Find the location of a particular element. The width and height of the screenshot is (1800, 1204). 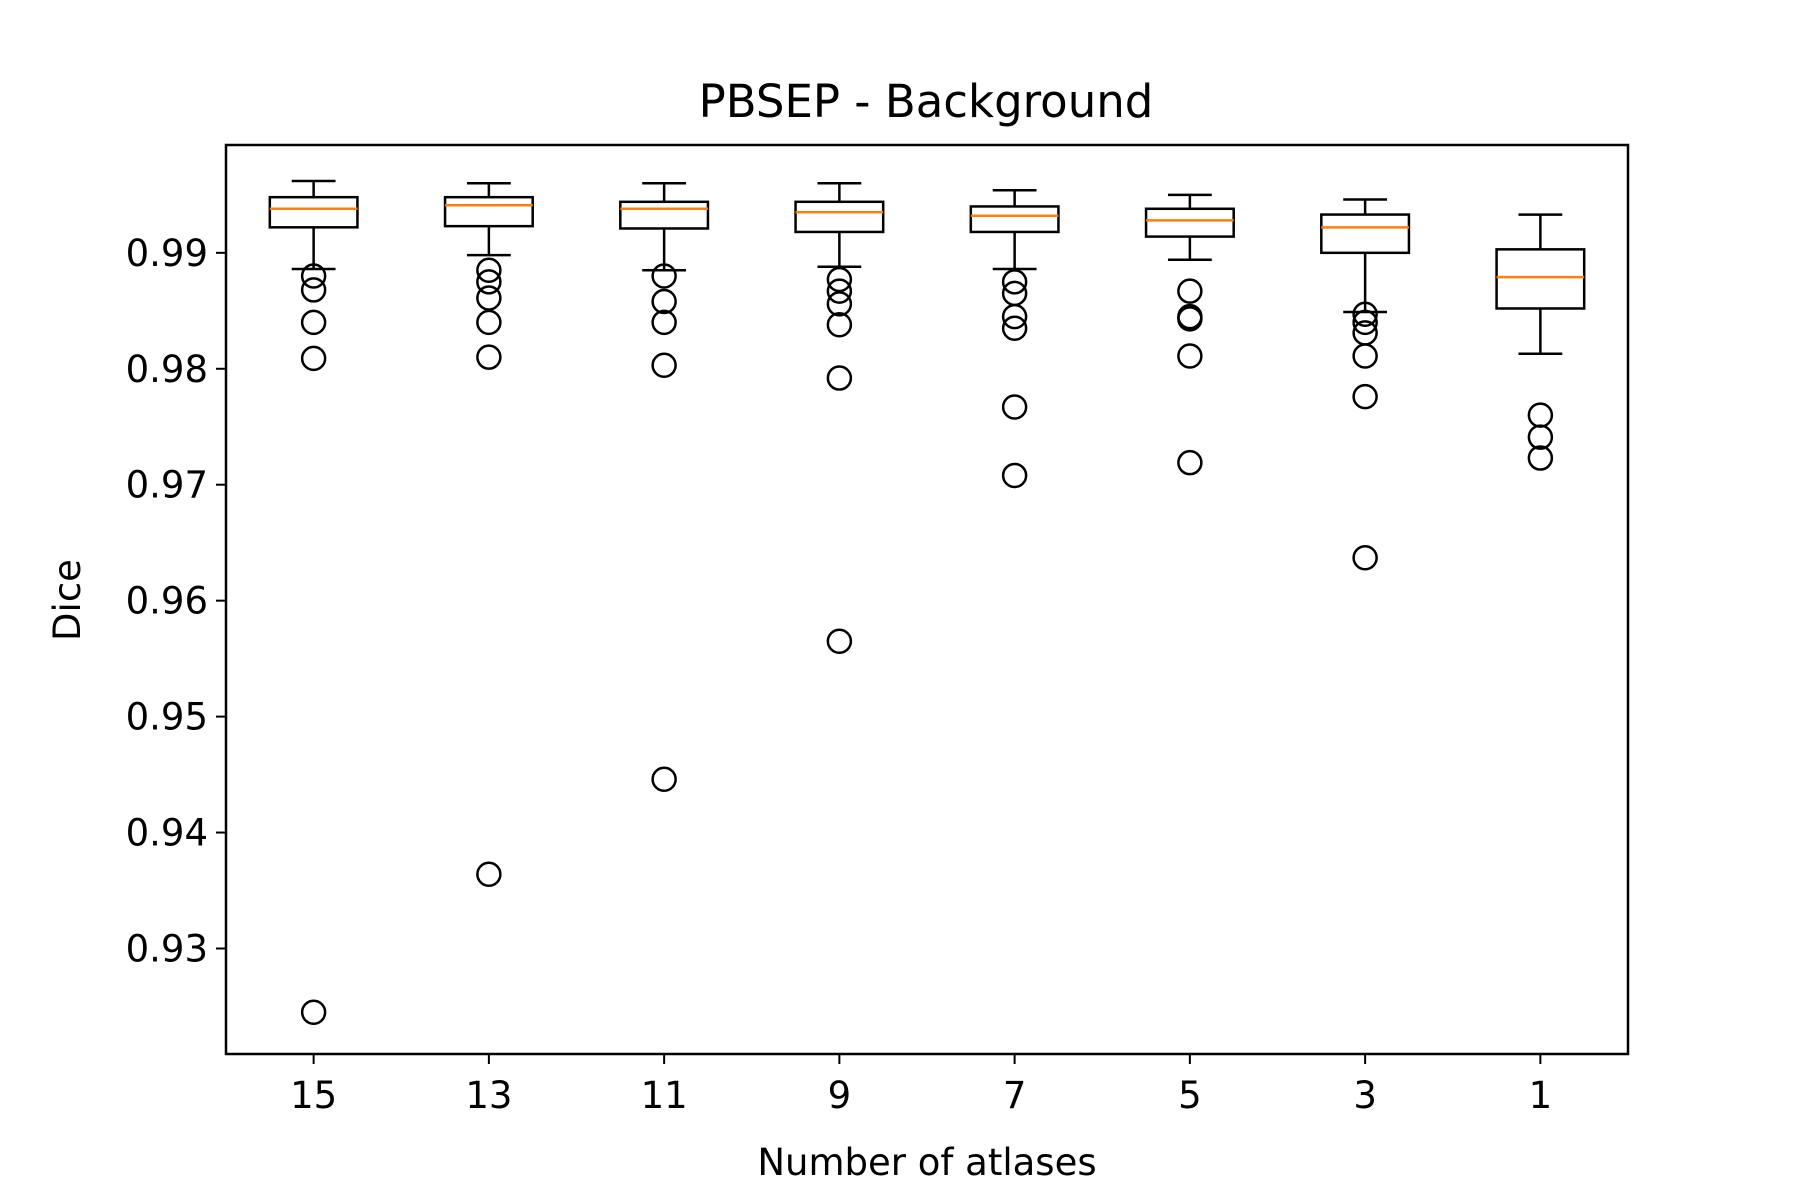

y-tick-label: 0.94 is located at coordinates (167, 833).